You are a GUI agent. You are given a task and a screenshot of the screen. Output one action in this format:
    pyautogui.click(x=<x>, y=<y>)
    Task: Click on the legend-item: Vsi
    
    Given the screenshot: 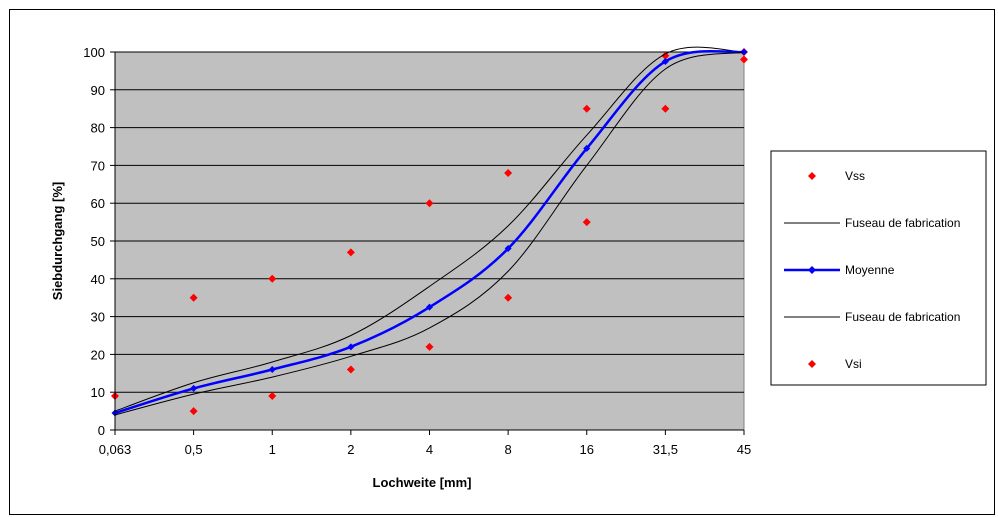 What is the action you would take?
    pyautogui.click(x=835, y=364)
    